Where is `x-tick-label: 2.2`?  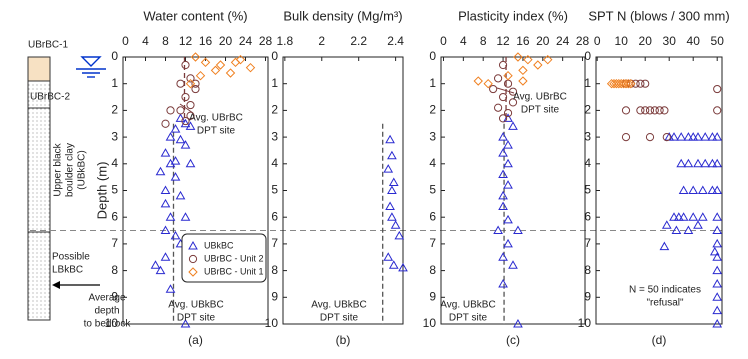 x-tick-label: 2.2 is located at coordinates (358, 41).